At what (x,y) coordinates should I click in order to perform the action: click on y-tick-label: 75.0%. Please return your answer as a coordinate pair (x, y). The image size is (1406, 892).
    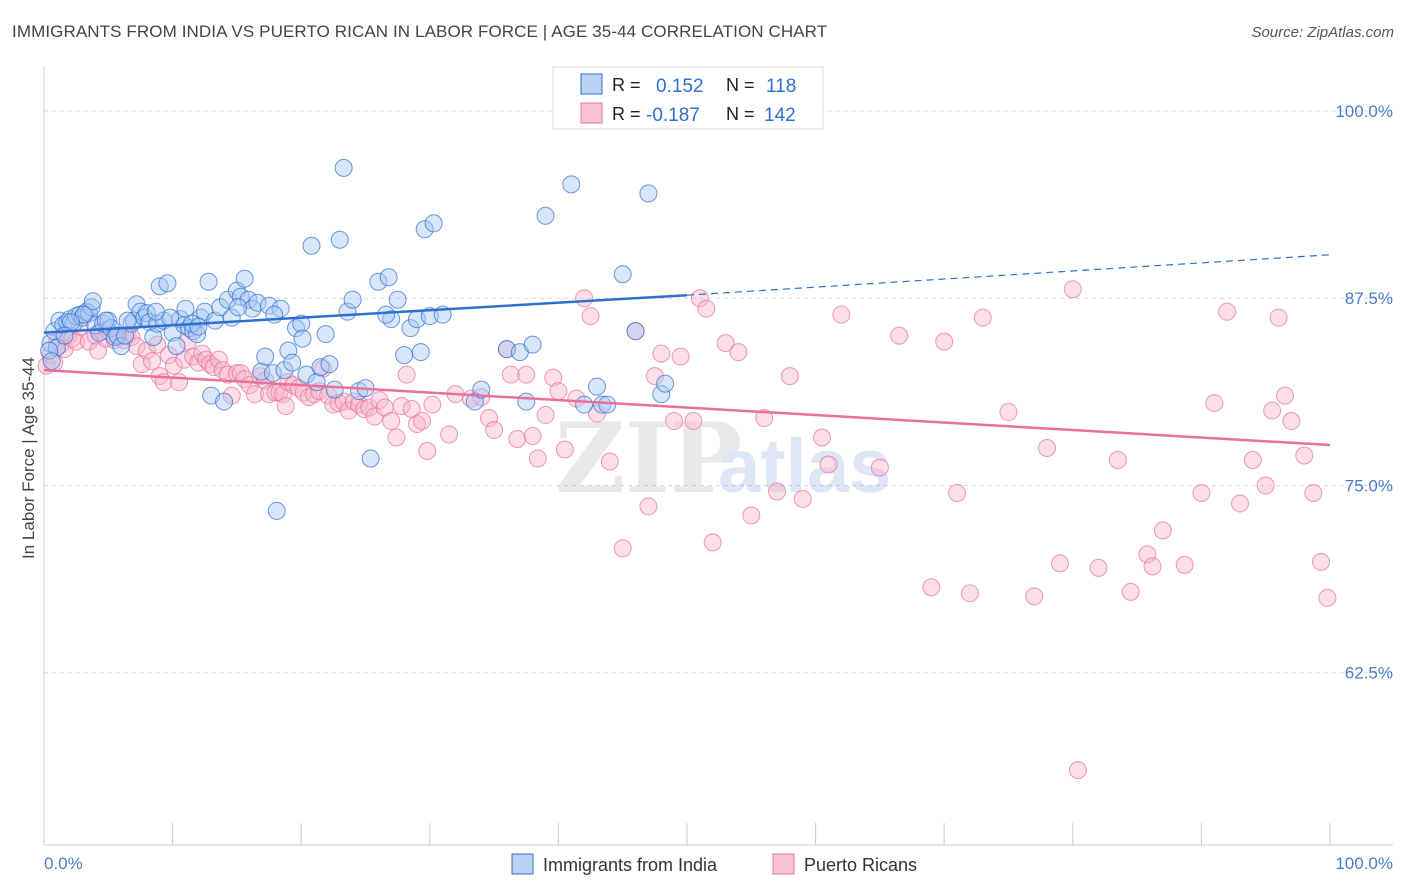
    Looking at the image, I should click on (1369, 485).